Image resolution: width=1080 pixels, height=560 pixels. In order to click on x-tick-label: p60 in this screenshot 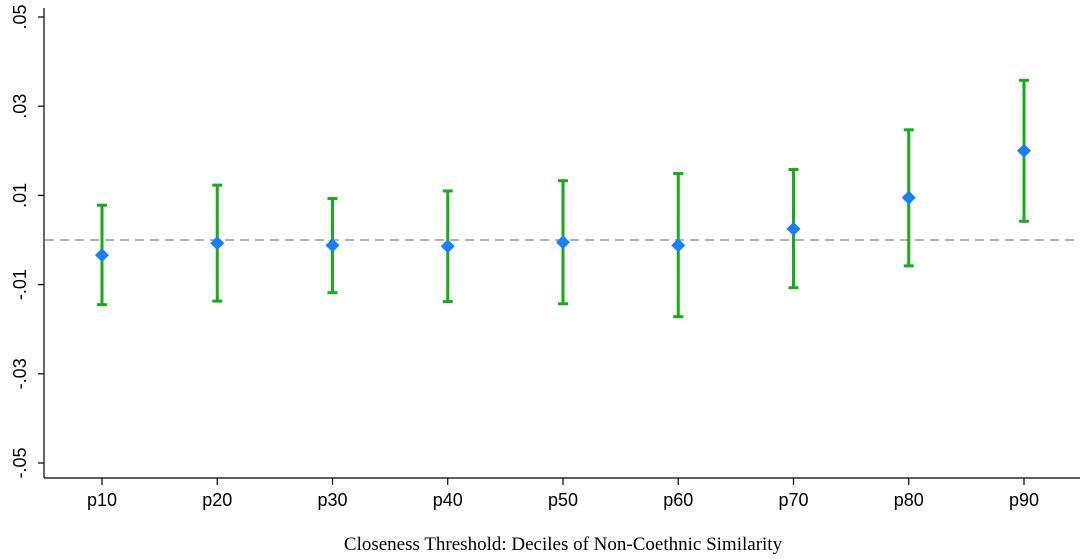, I will do `click(678, 500)`.